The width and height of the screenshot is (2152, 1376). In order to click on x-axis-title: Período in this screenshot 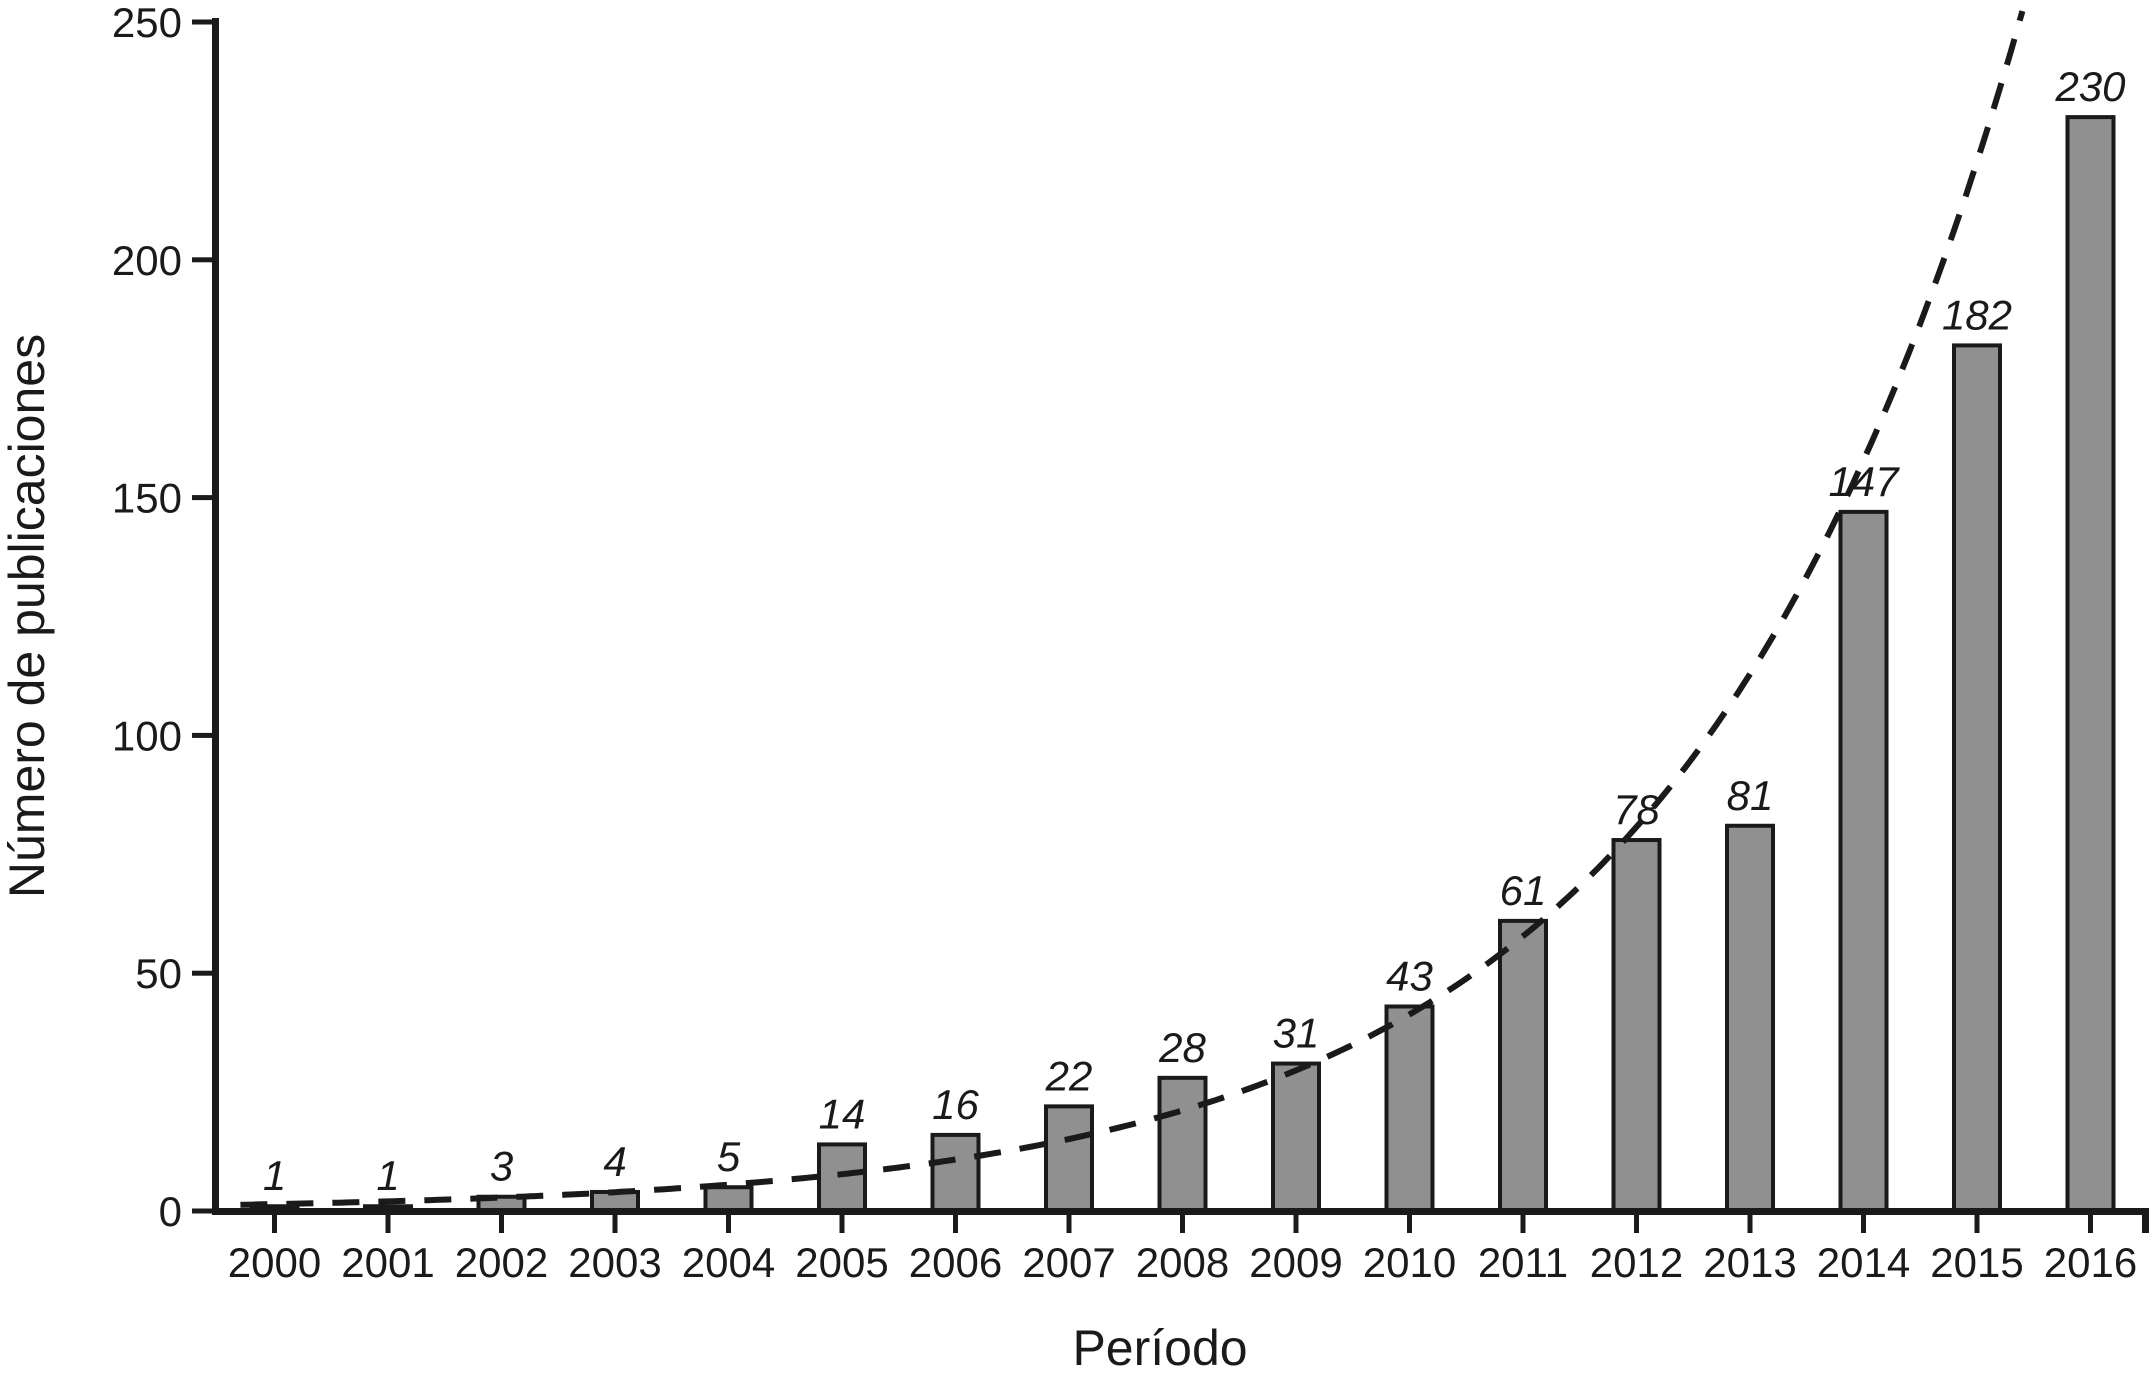, I will do `click(1159, 1348)`.